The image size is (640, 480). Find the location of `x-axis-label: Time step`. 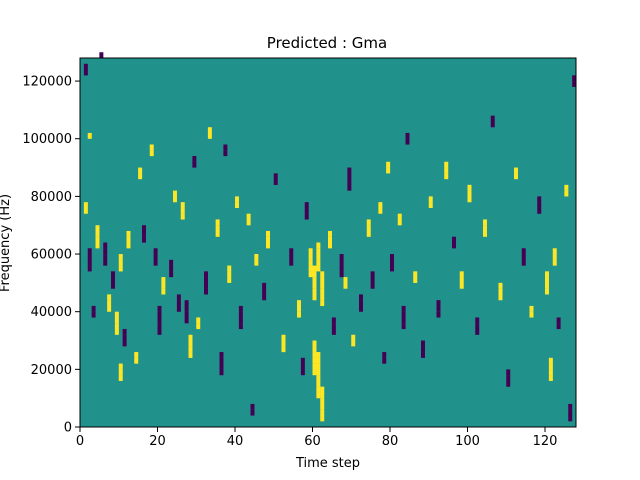

x-axis-label: Time step is located at coordinates (327, 463).